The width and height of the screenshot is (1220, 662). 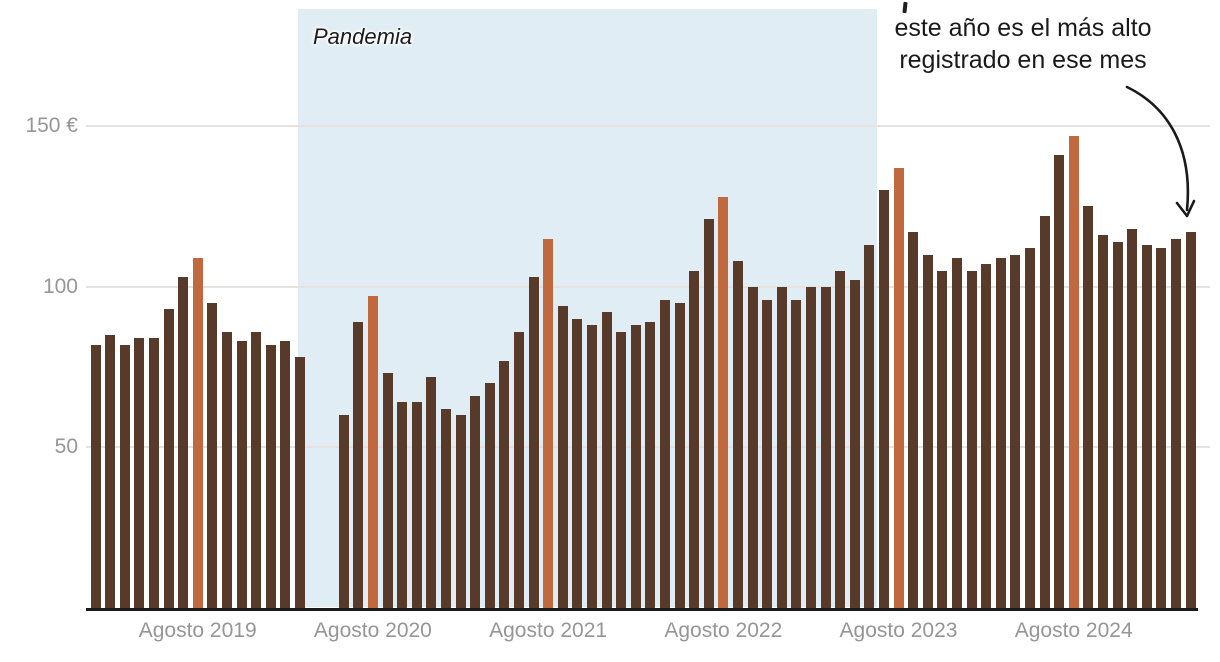 I want to click on x-tick-label: Agosto 2022, so click(x=723, y=630).